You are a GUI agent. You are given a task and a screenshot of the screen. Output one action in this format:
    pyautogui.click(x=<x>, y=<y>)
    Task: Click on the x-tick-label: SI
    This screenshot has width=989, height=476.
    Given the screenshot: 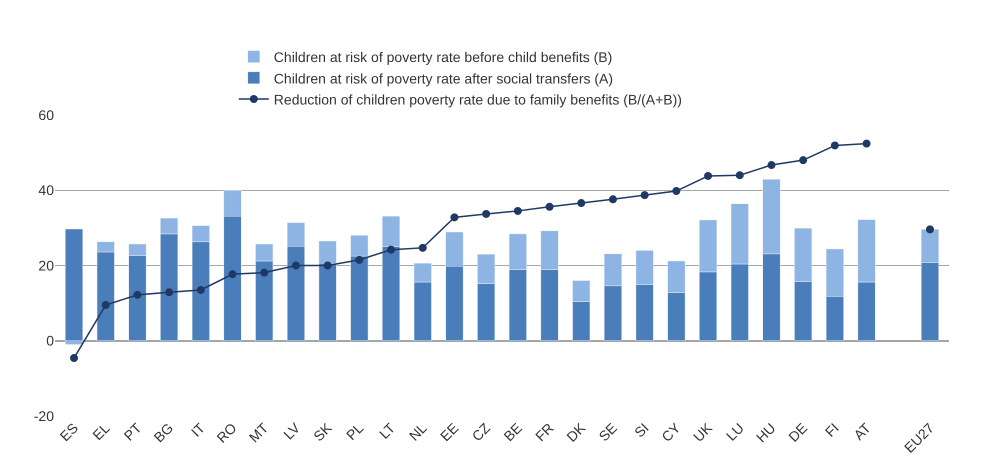 What is the action you would take?
    pyautogui.click(x=641, y=430)
    